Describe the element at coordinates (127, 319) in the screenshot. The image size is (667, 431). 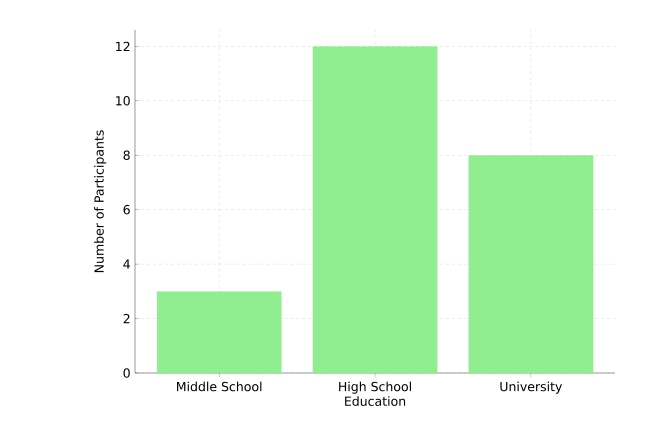
I see `y-tick-label: 2` at that location.